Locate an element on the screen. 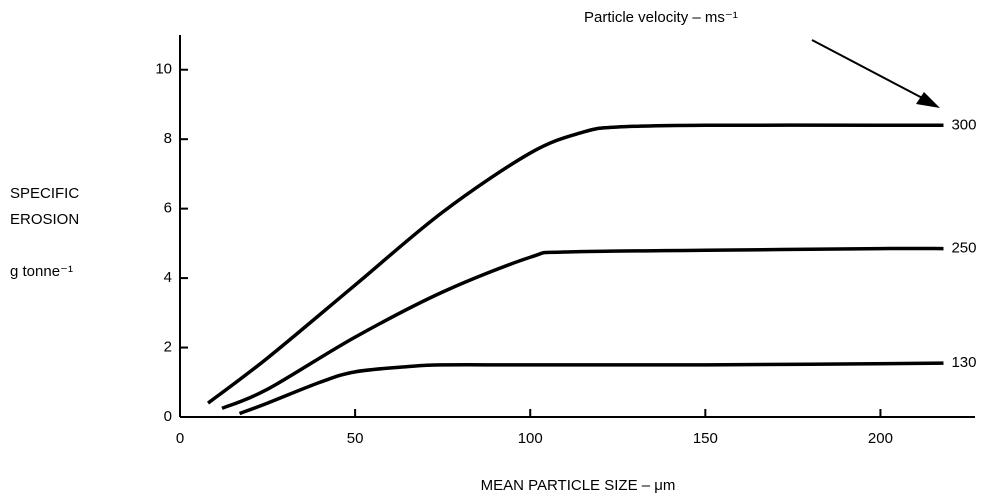  y-axis-label: SPECIFIC is located at coordinates (44, 193).